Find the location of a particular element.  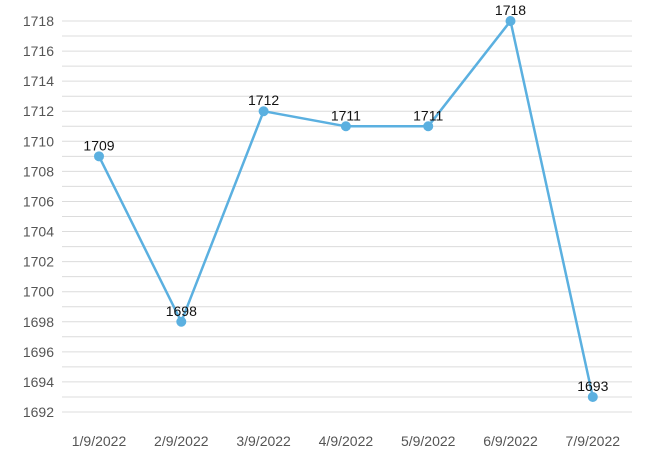

data-label: 1698 is located at coordinates (181, 311).